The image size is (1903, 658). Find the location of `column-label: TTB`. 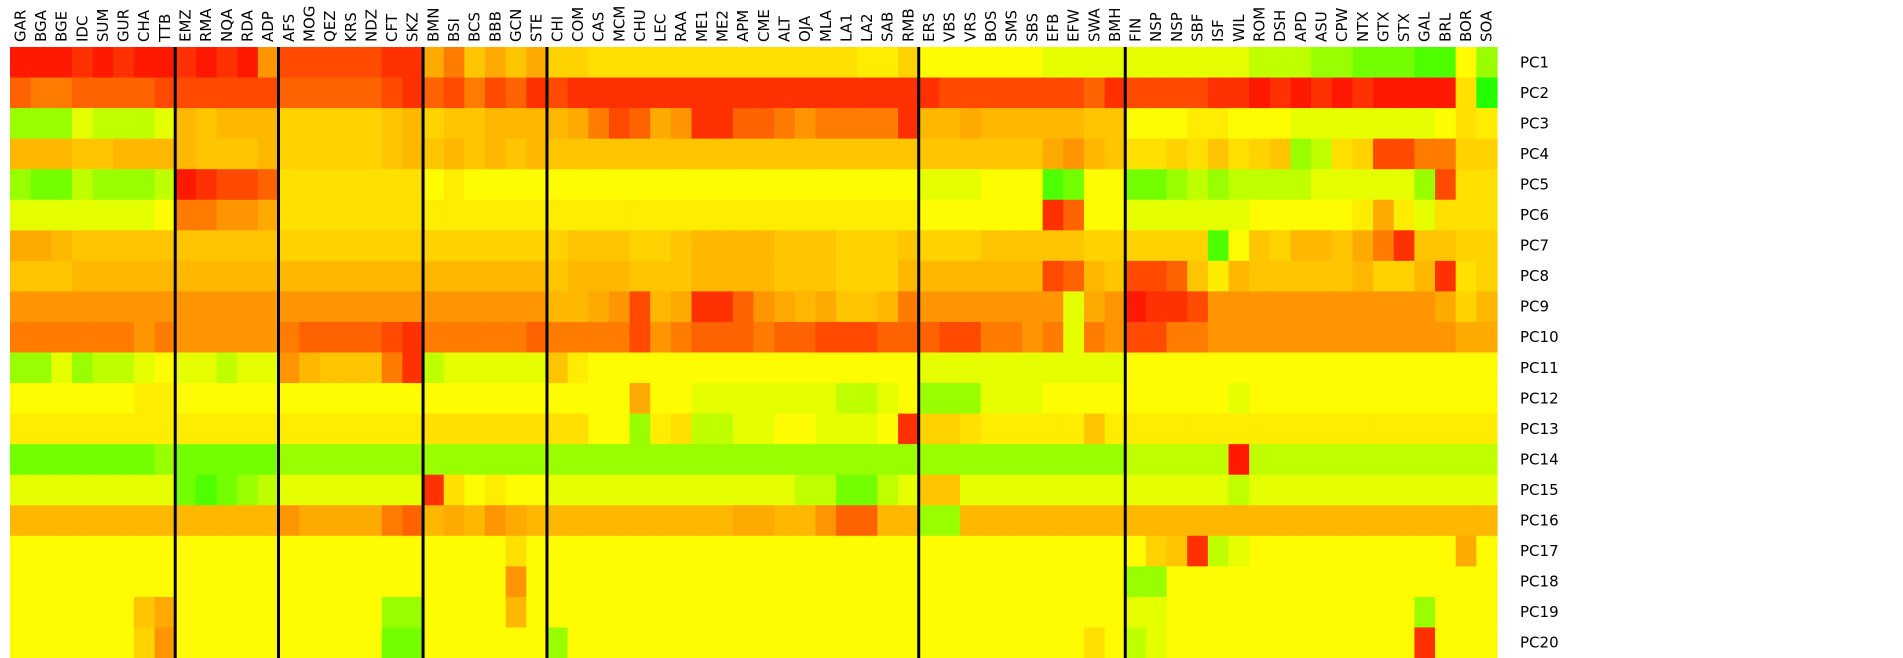

column-label: TTB is located at coordinates (165, 28).